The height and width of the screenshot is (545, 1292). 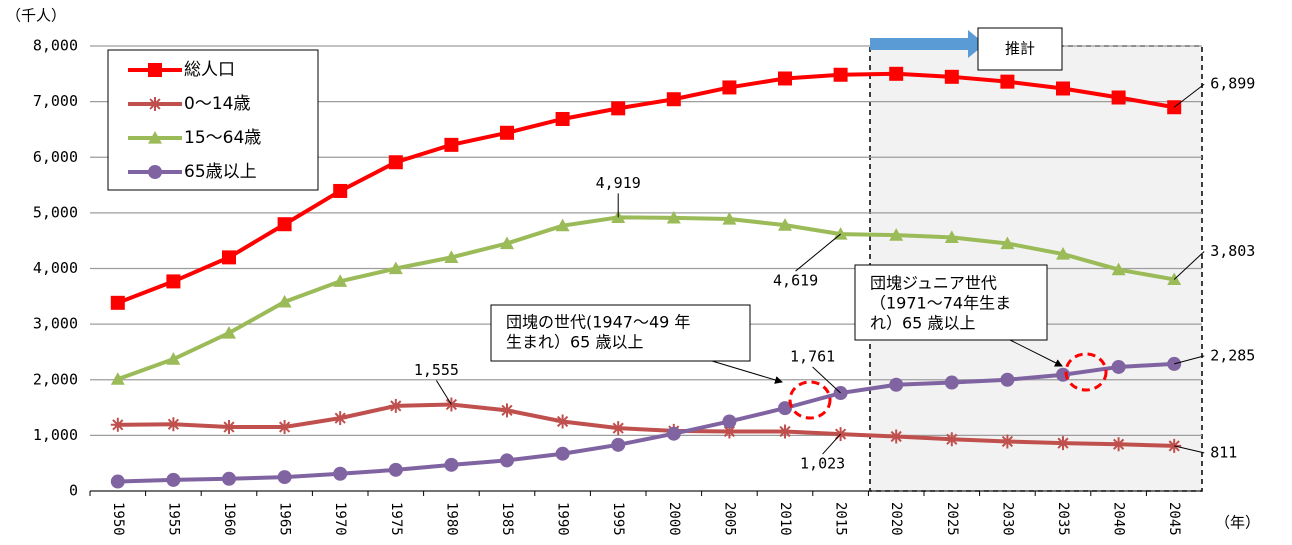 What do you see at coordinates (976, 44) in the screenshot?
I see `forecast-arrow-head` at bounding box center [976, 44].